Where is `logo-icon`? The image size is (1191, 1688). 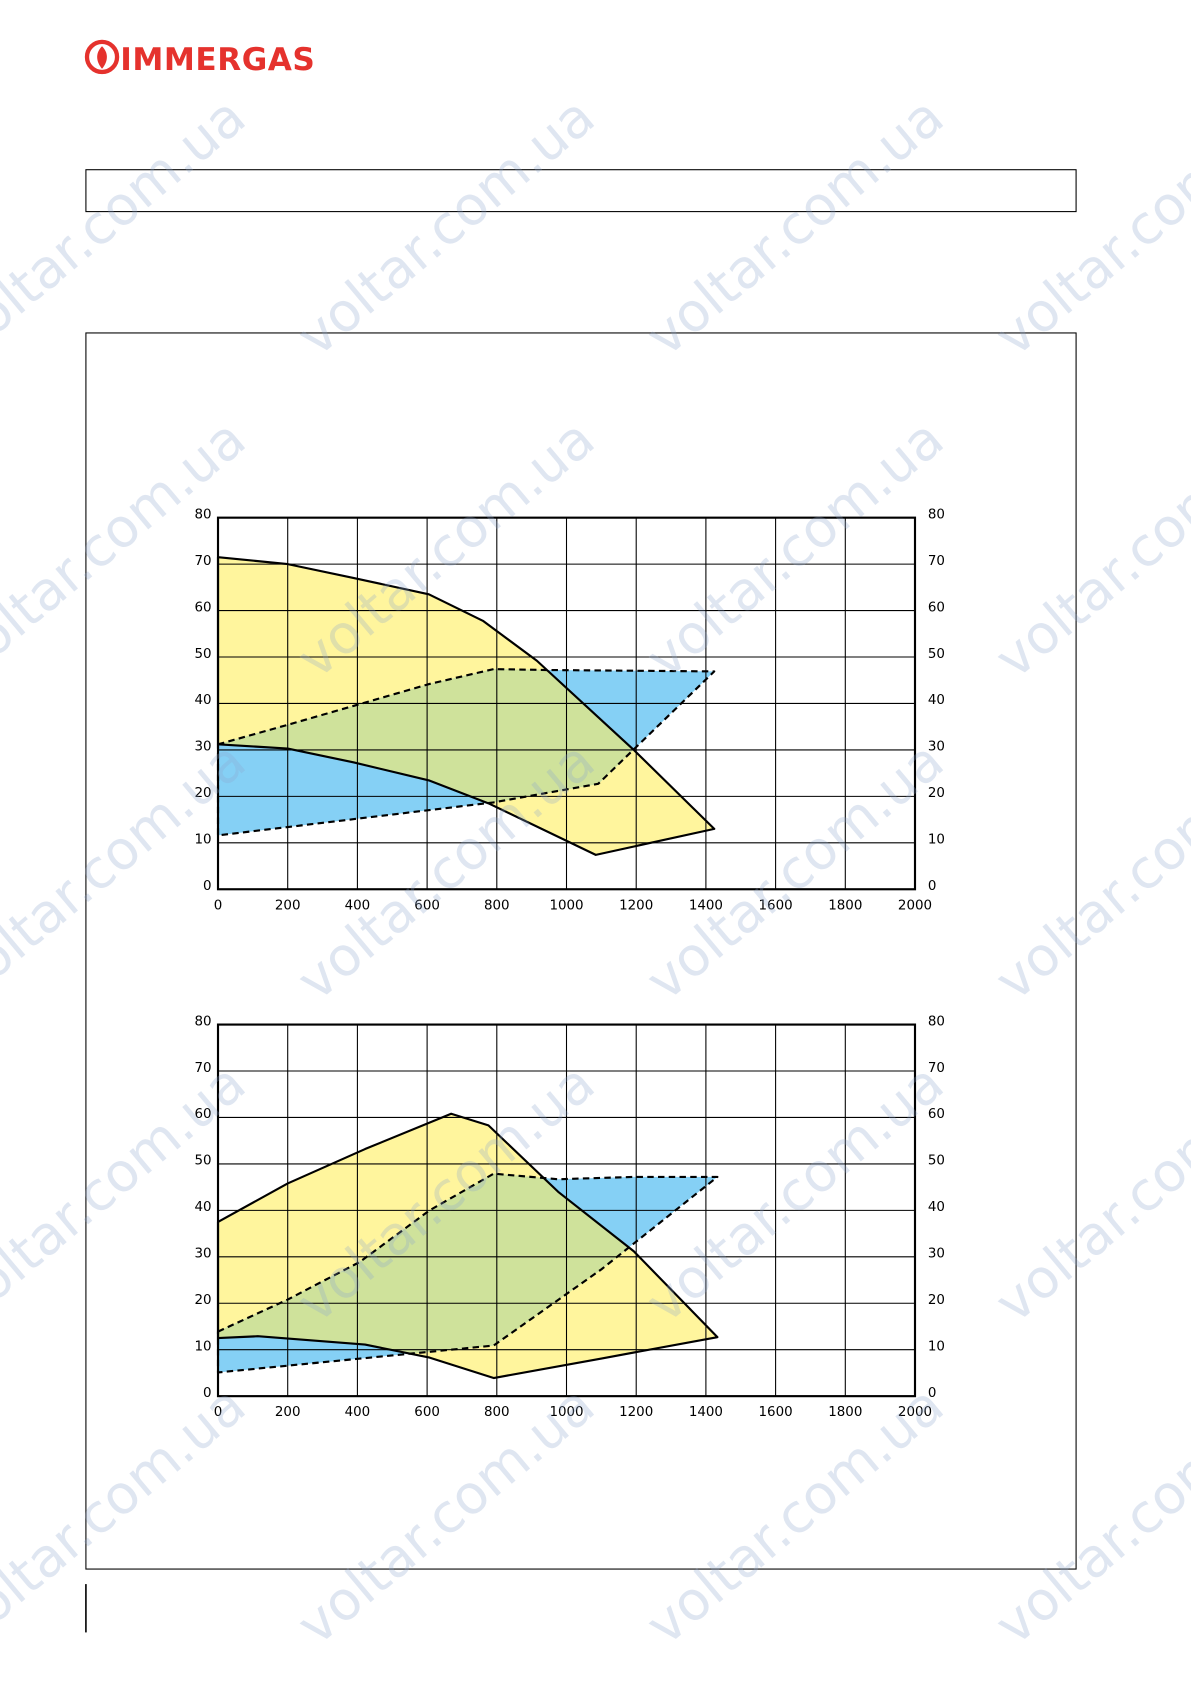 logo-icon is located at coordinates (102, 57).